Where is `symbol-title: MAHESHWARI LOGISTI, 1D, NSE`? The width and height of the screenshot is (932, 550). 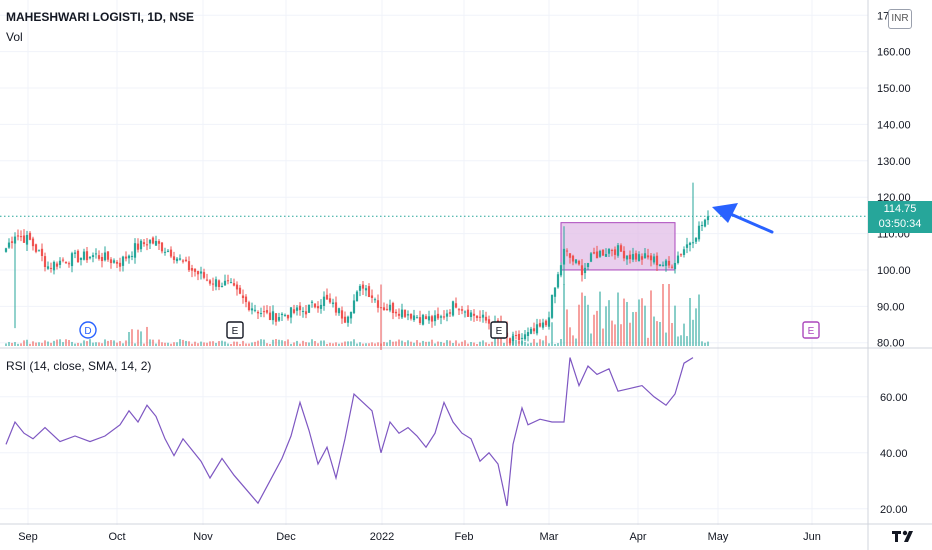
symbol-title: MAHESHWARI LOGISTI, 1D, NSE is located at coordinates (100, 17).